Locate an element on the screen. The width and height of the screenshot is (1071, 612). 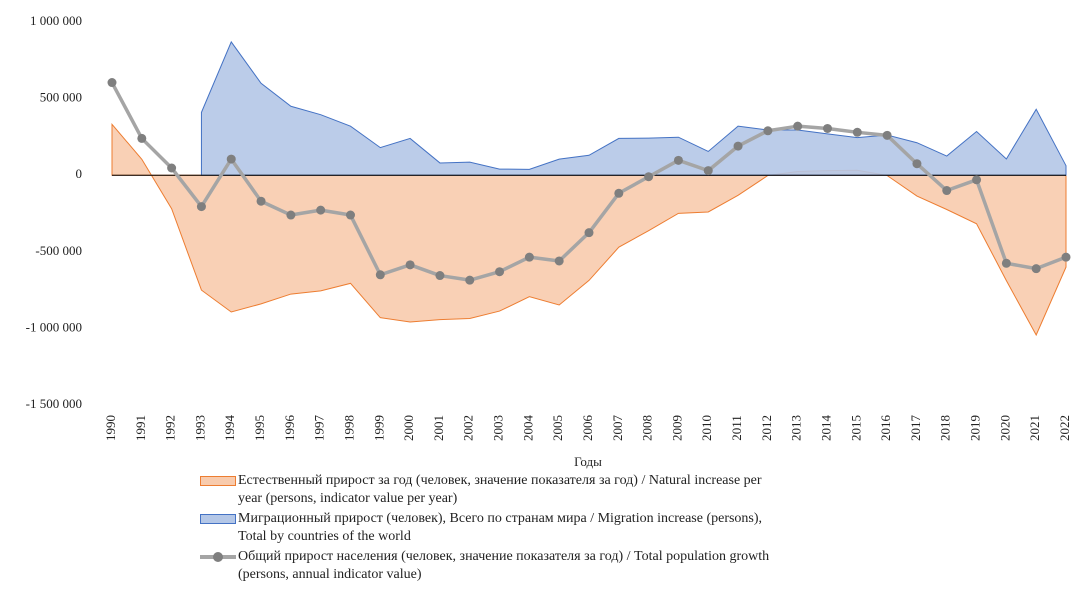
x-tick-label: 2007 is located at coordinates (617, 428).